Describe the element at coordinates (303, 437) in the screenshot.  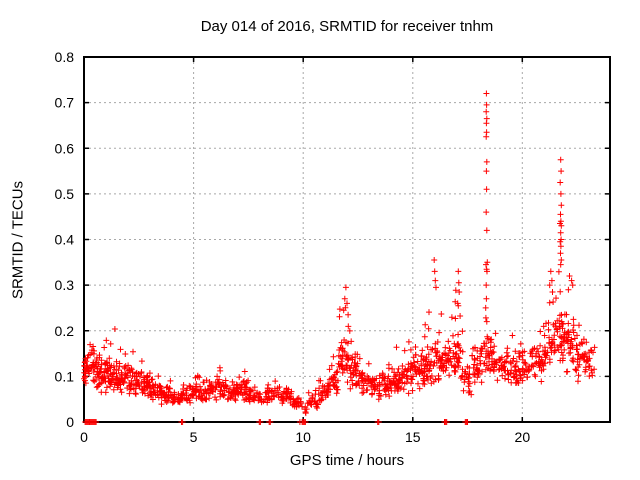
I see `x-tick-label: 10` at that location.